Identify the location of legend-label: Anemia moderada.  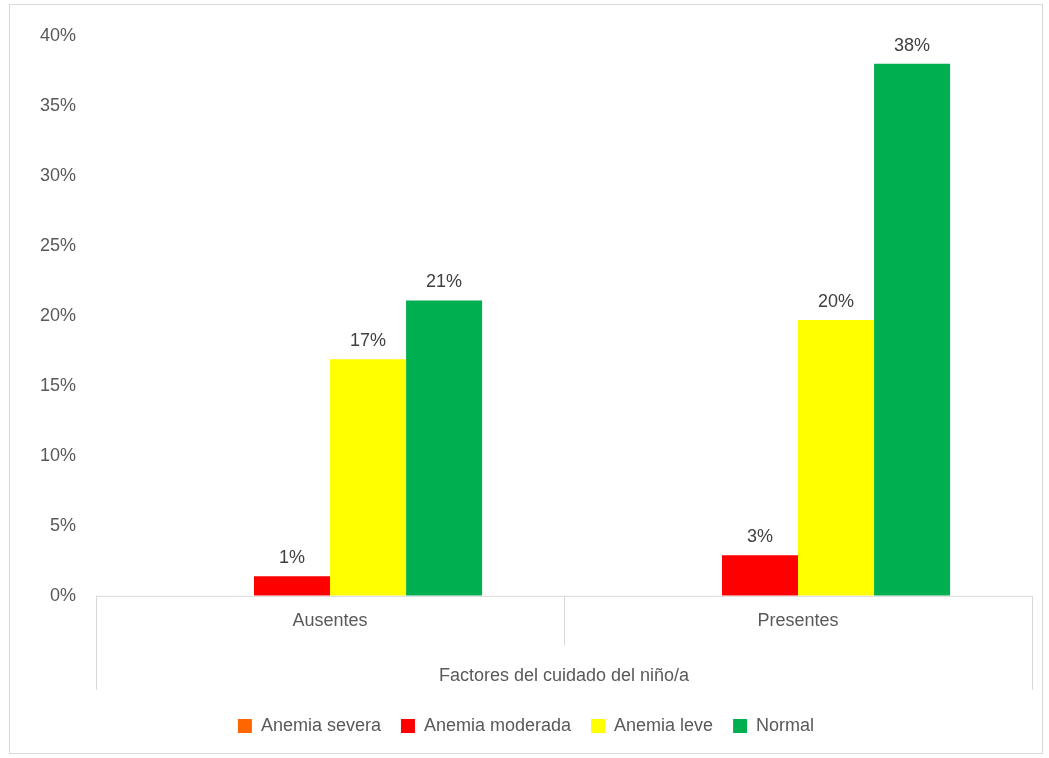
(498, 724).